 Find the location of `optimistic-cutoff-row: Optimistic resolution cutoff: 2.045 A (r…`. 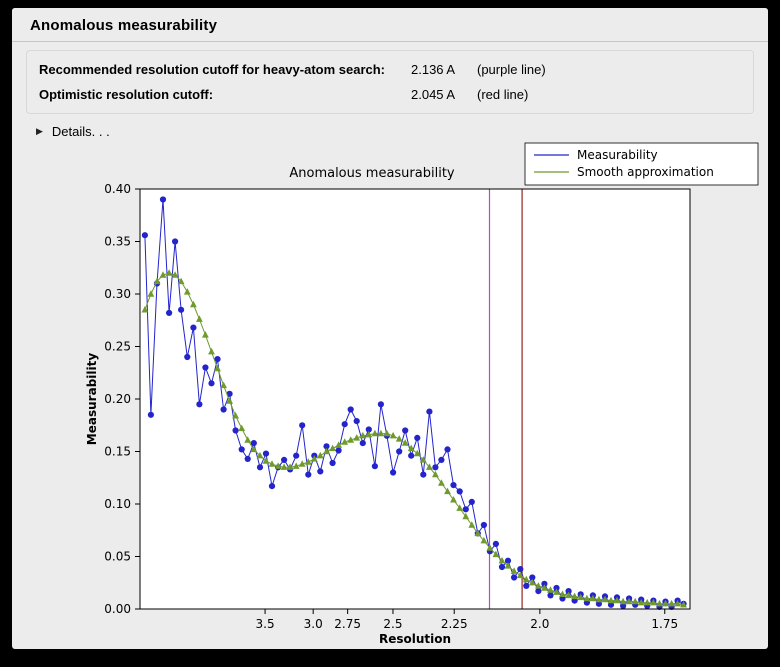

optimistic-cutoff-row: Optimistic resolution cutoff: 2.045 A (r… is located at coordinates (390, 94).